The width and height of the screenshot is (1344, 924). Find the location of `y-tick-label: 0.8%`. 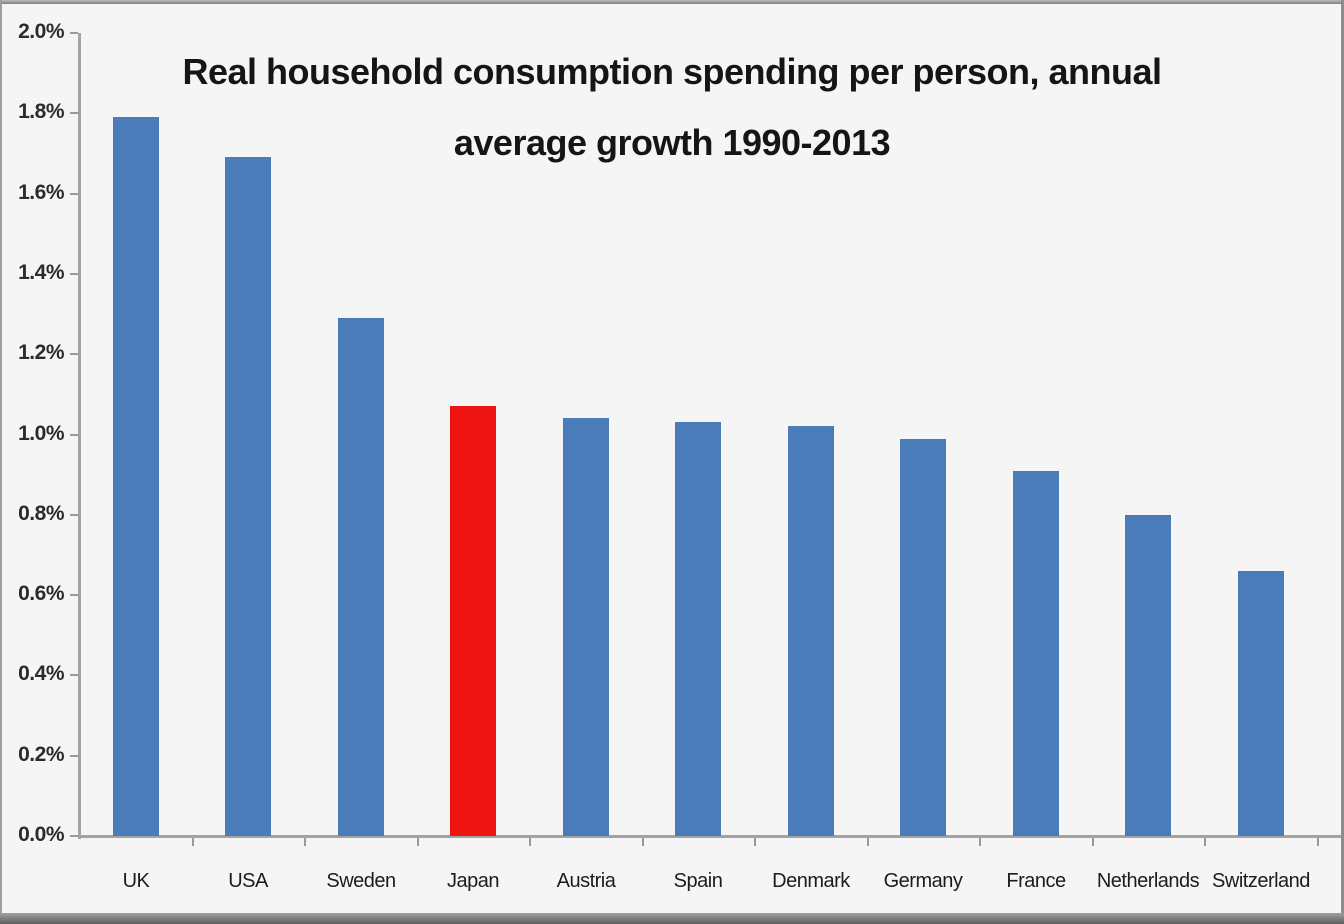

y-tick-label: 0.8% is located at coordinates (41, 513).